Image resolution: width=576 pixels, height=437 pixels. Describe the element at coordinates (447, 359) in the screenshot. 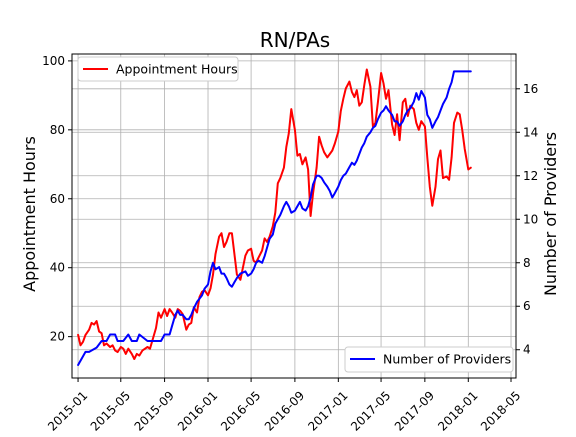

I see `legend-label-number-of-providers: Number of Providers` at that location.